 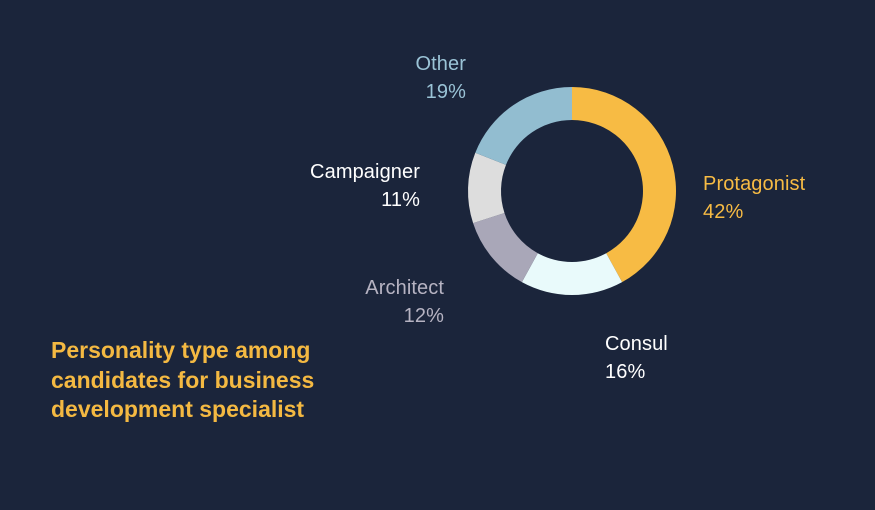 I want to click on slice-value-architect: 12%, so click(x=423, y=316).